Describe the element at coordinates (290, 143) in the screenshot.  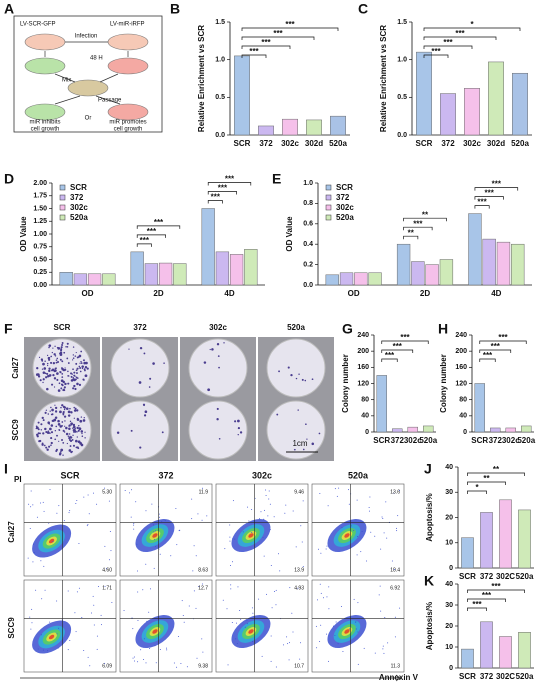
I see `x-tick-label: 302c` at that location.